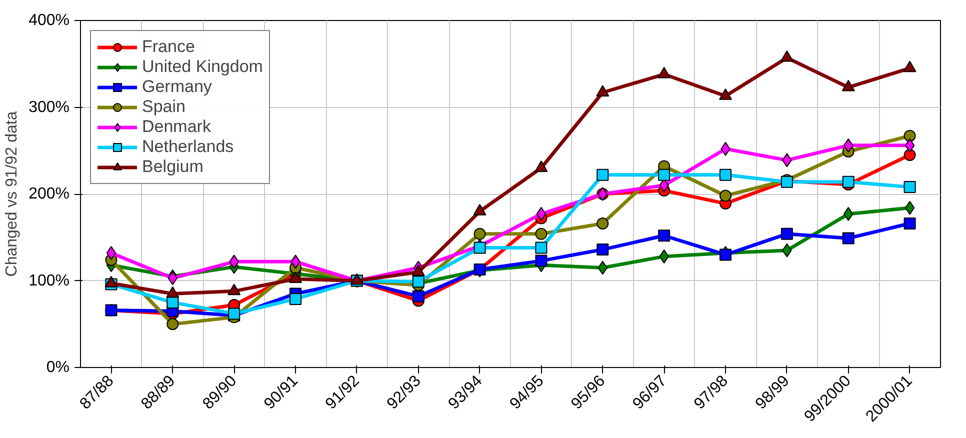 The image size is (966, 438). Describe the element at coordinates (49, 20) in the screenshot. I see `y-tick-label: 400%` at that location.